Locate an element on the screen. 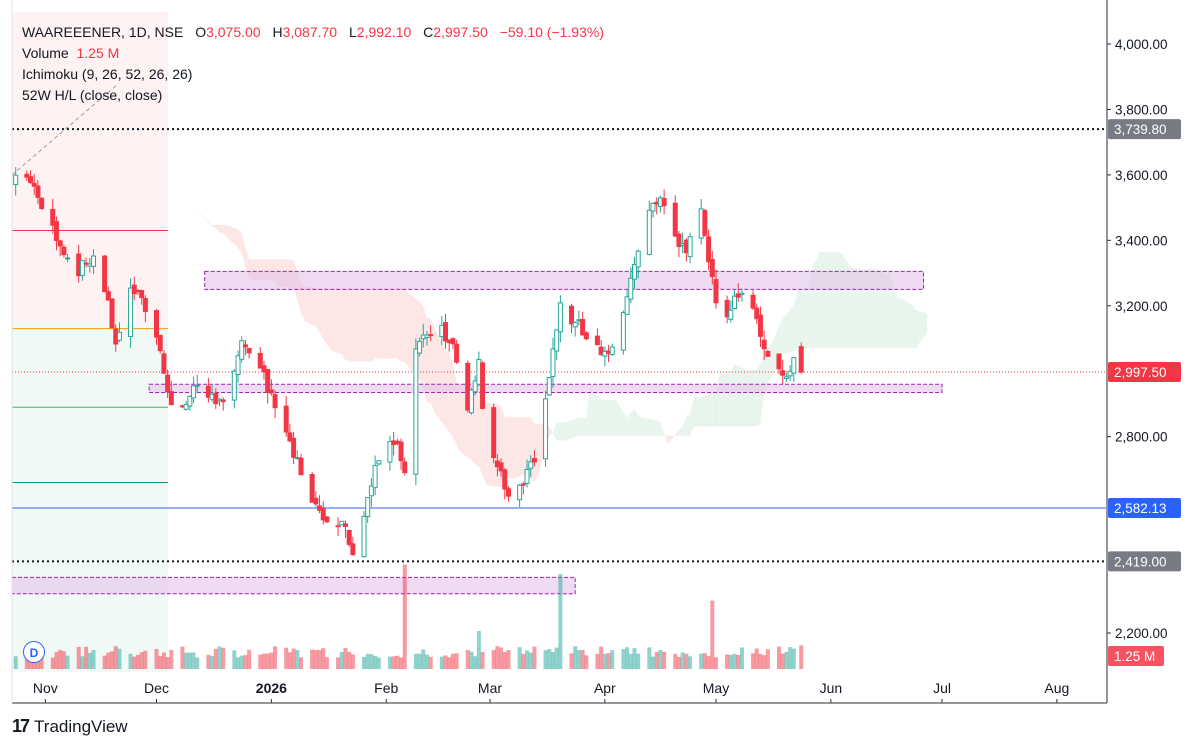  level-price-label: 2,582.13 is located at coordinates (1140, 508).